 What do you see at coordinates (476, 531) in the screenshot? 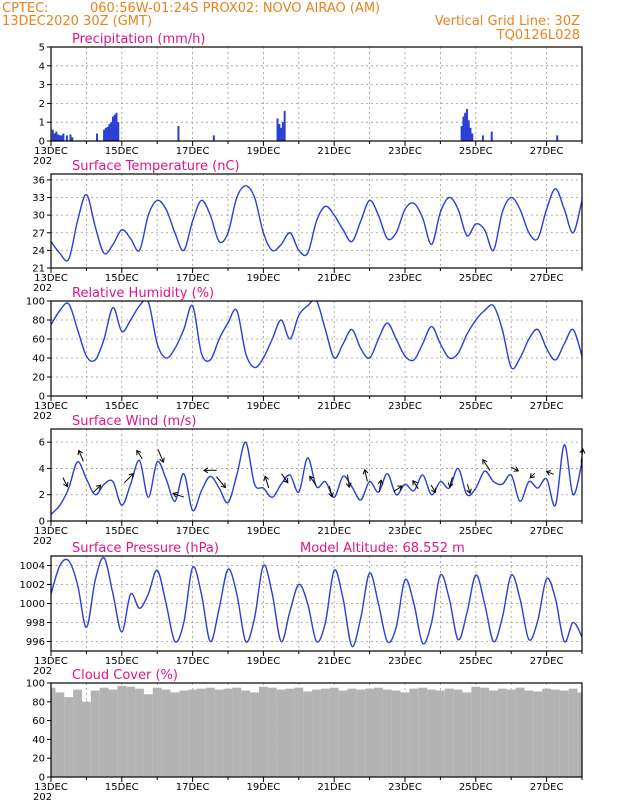
I see `wind-xtick-label: 25DEC` at bounding box center [476, 531].